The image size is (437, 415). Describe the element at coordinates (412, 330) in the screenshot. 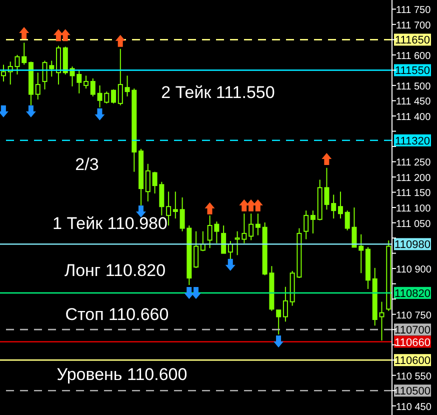

I see `ref-line-label: 110700` at that location.